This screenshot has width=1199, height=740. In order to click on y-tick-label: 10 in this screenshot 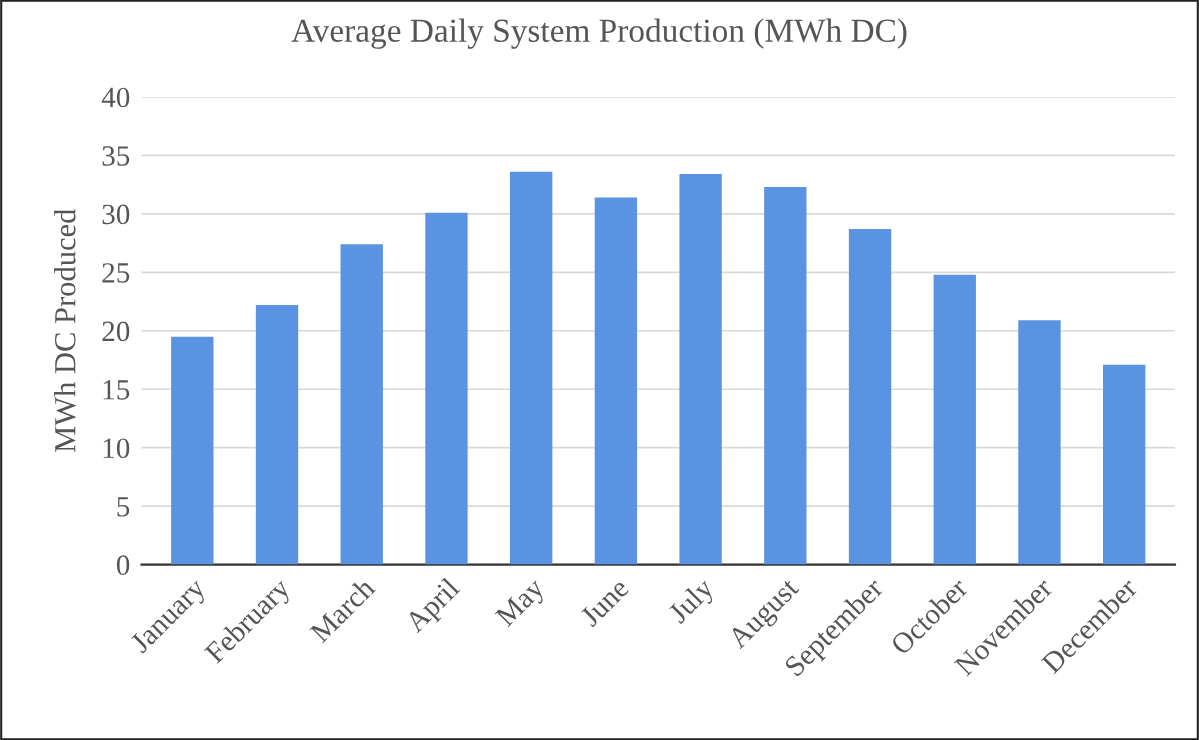, I will do `click(116, 448)`.